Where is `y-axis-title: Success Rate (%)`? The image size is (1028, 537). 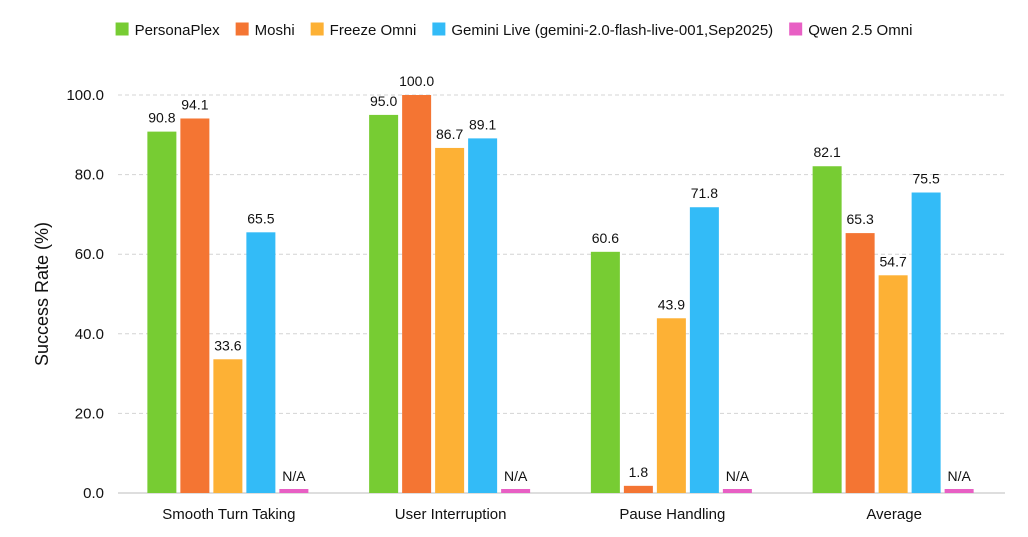 y-axis-title: Success Rate (%) is located at coordinates (42, 294).